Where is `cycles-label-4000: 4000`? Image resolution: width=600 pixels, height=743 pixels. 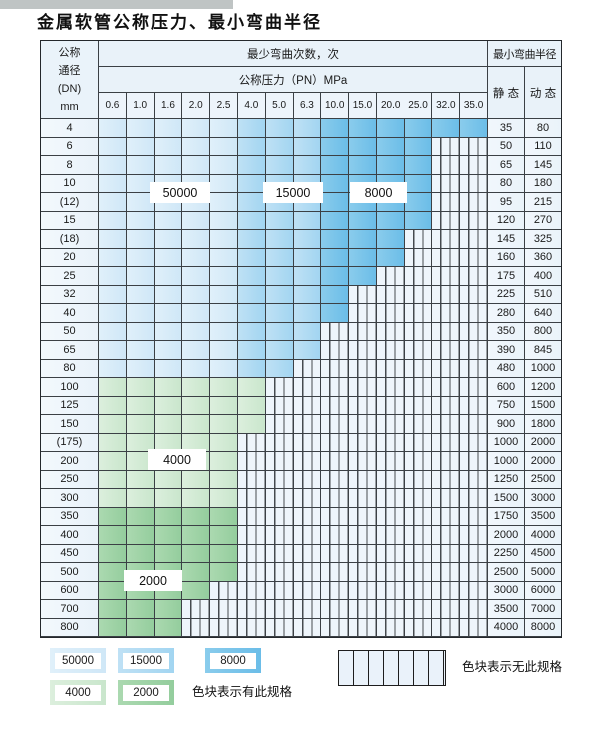
cycles-label-4000: 4000 is located at coordinates (177, 459).